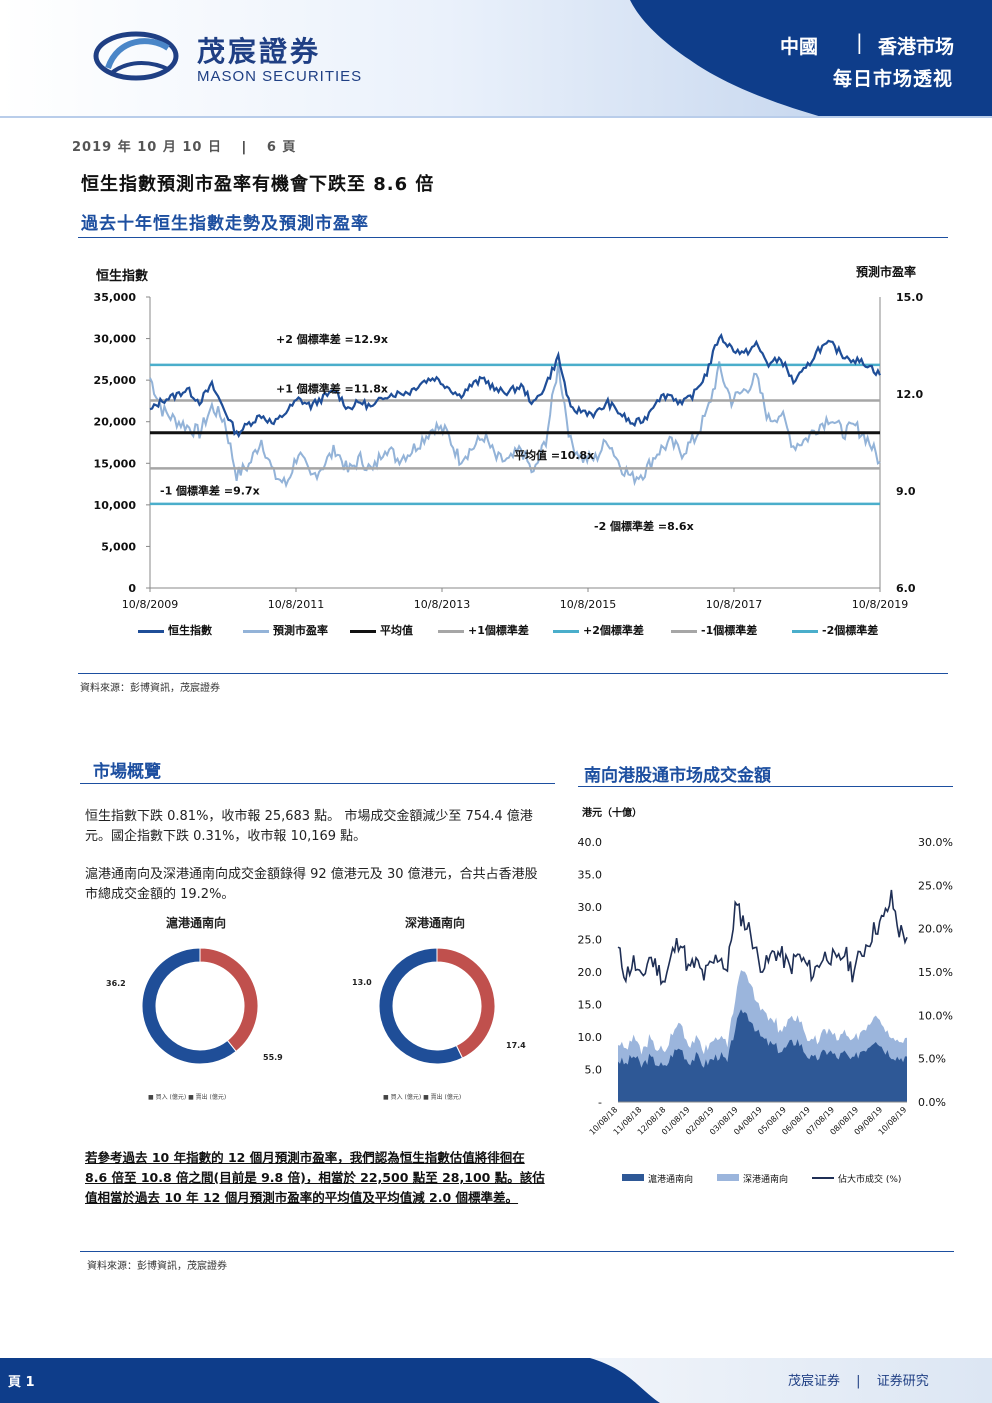 Image resolution: width=992 pixels, height=1403 pixels. What do you see at coordinates (21, 1382) in the screenshot?
I see `footer-page-number: 頁 1` at bounding box center [21, 1382].